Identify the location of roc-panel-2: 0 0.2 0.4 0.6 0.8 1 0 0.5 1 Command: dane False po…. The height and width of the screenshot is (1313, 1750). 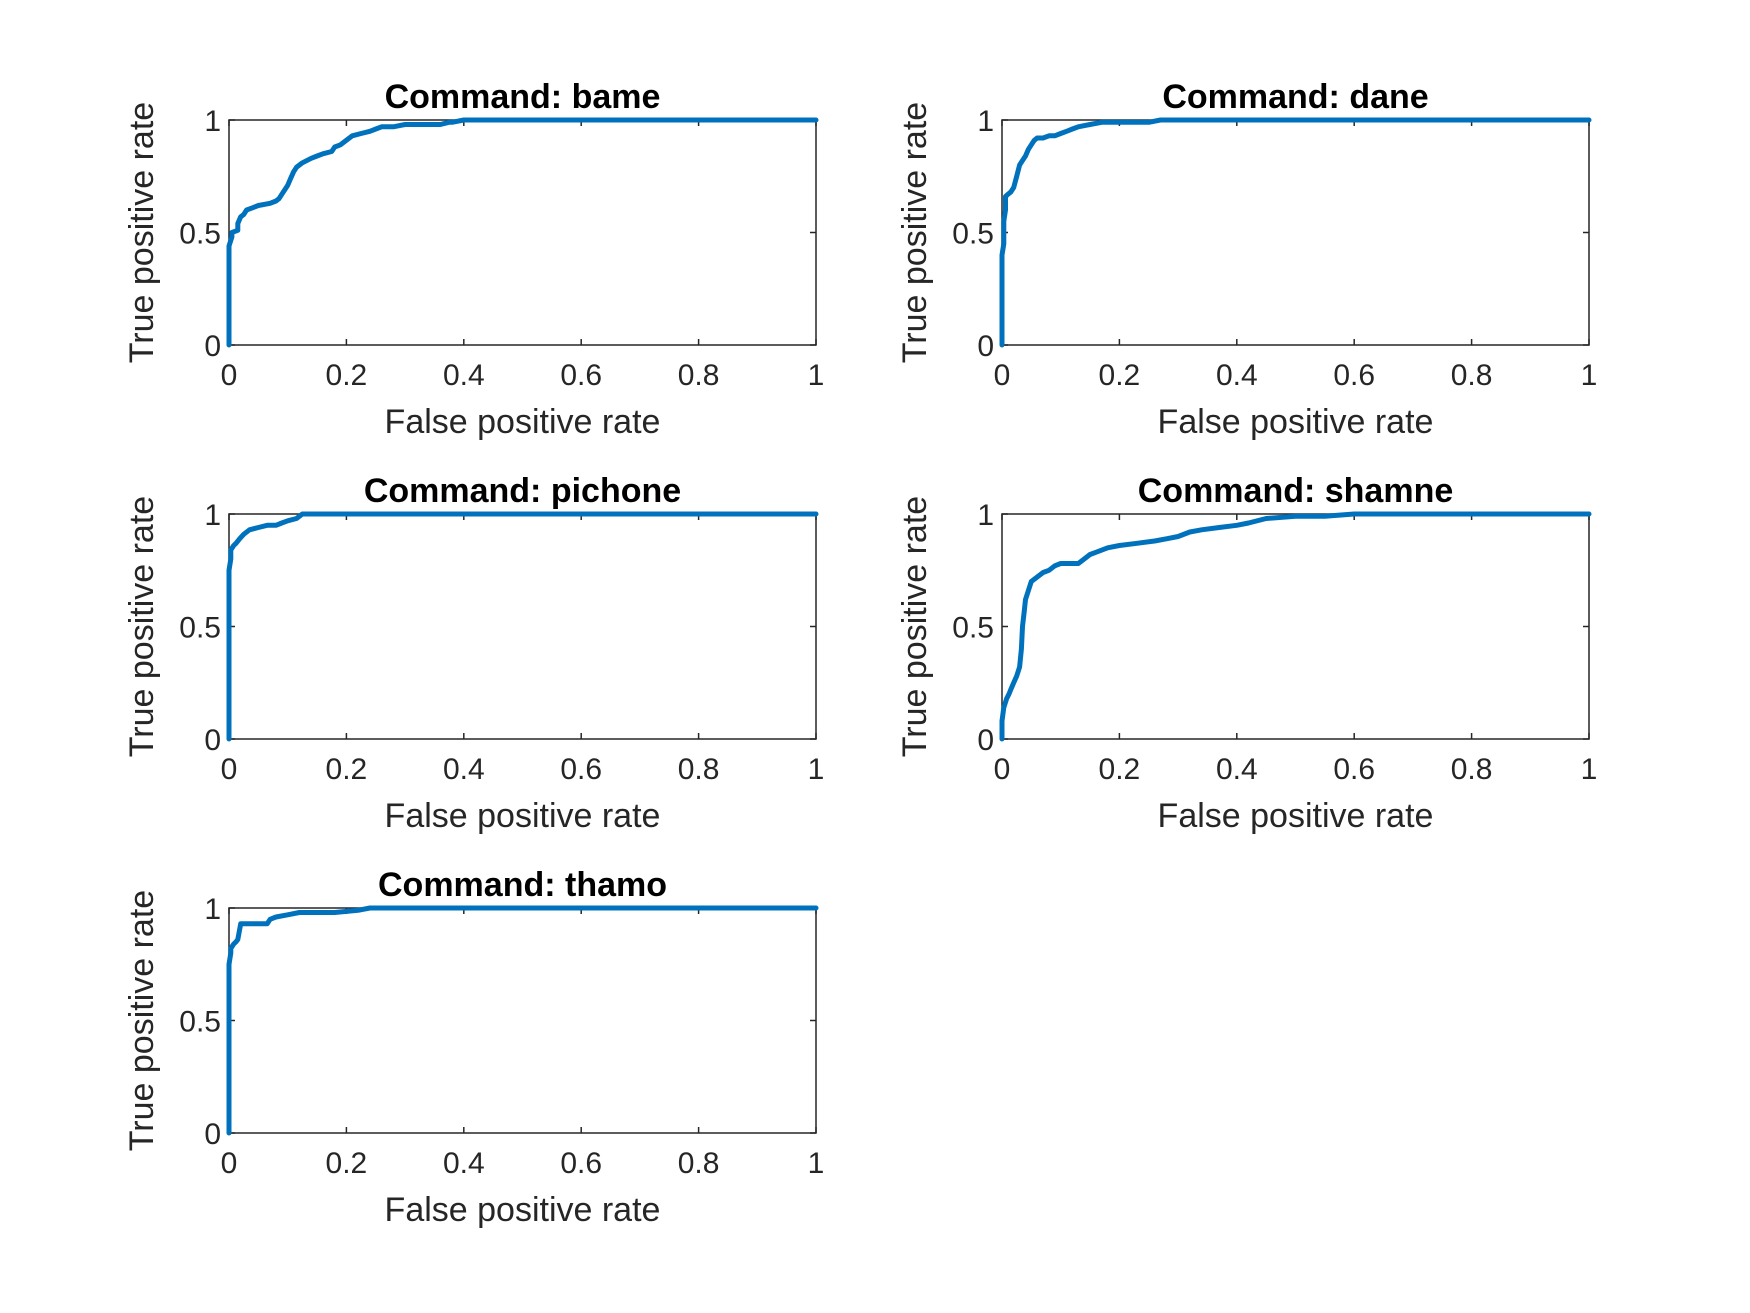
(1246, 259).